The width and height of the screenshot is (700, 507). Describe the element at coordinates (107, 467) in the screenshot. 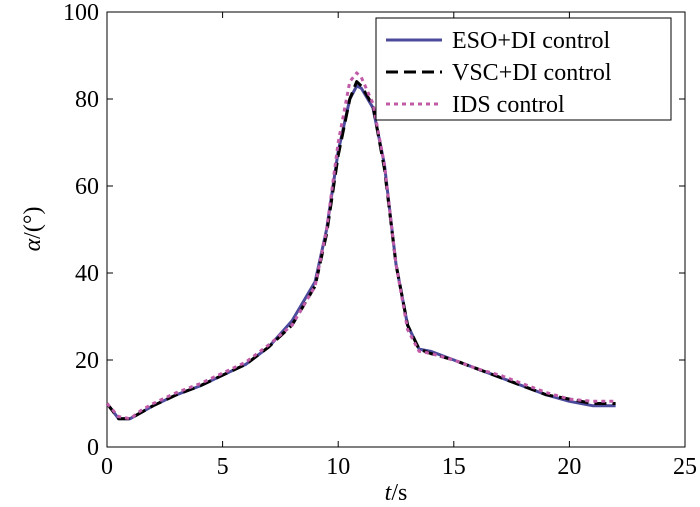

I see `x-tick-label-0: 0` at that location.